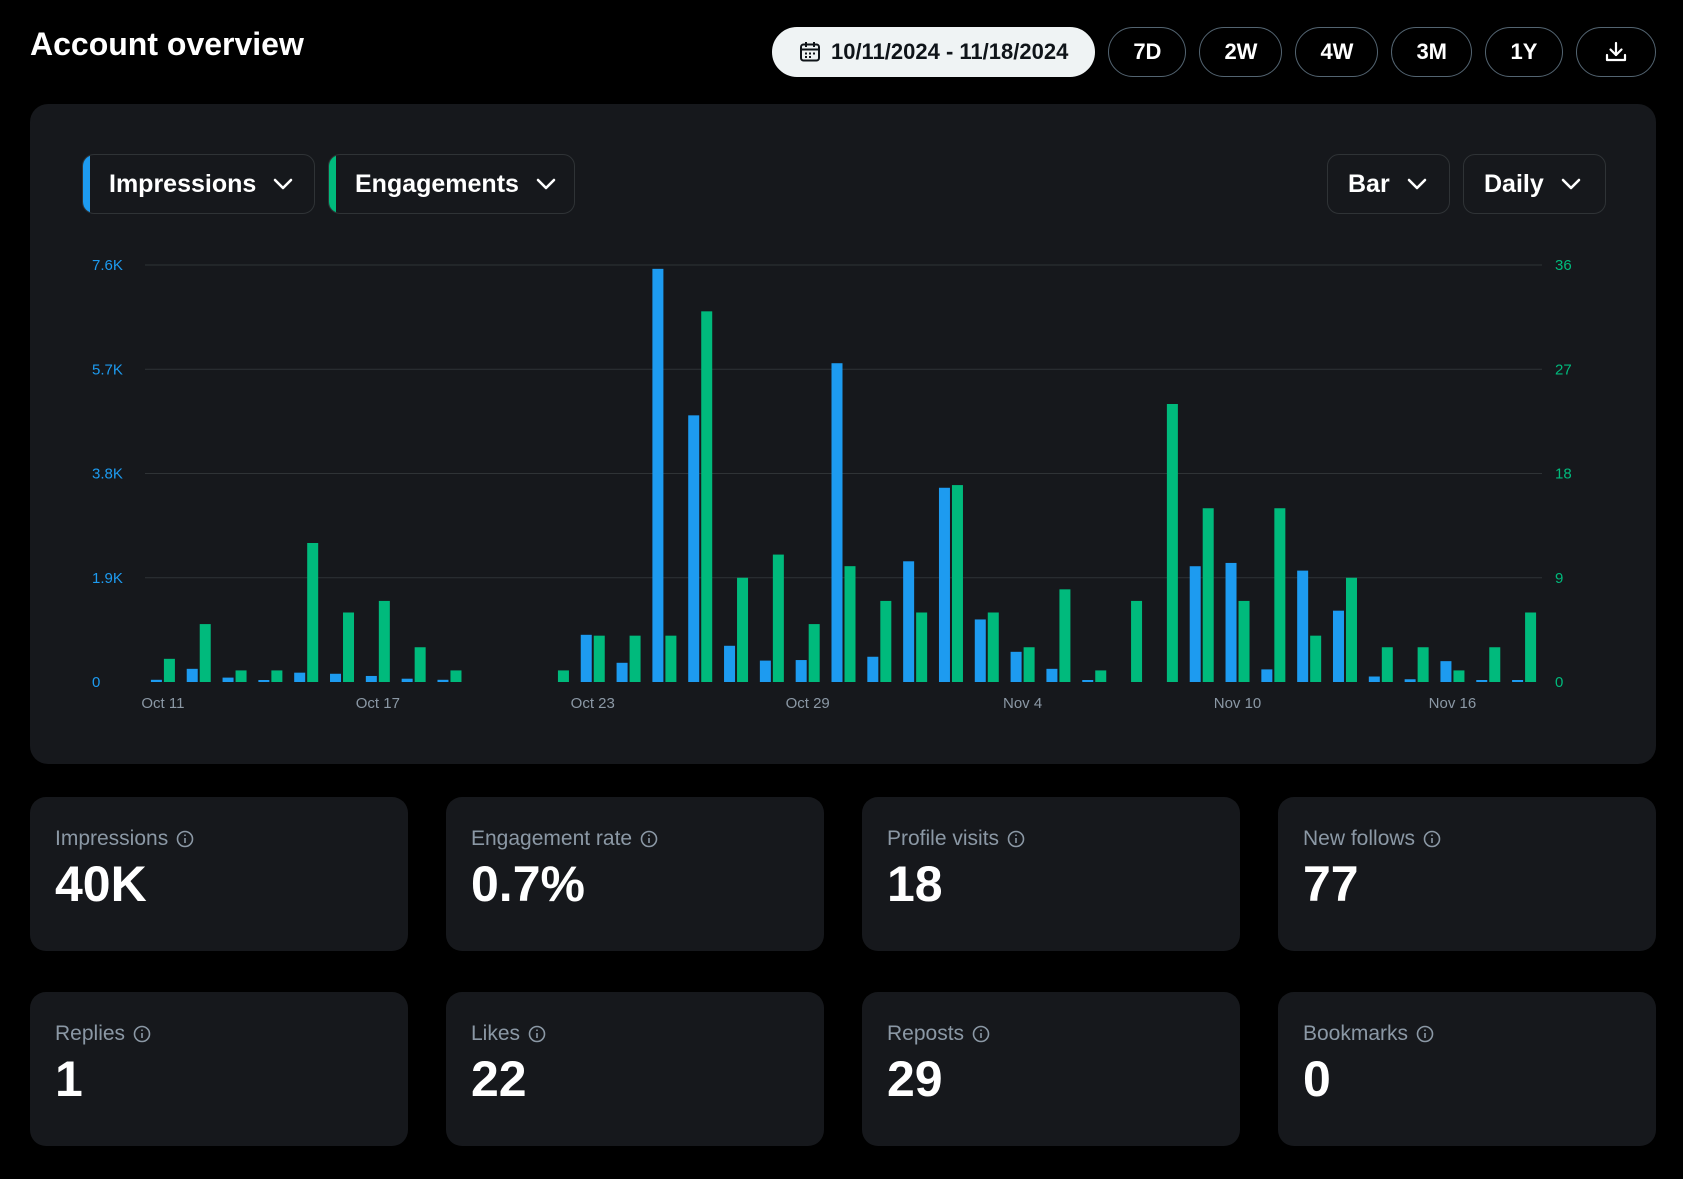 Image resolution: width=1683 pixels, height=1179 pixels. Describe the element at coordinates (915, 1079) in the screenshot. I see `stat-value: 29` at that location.